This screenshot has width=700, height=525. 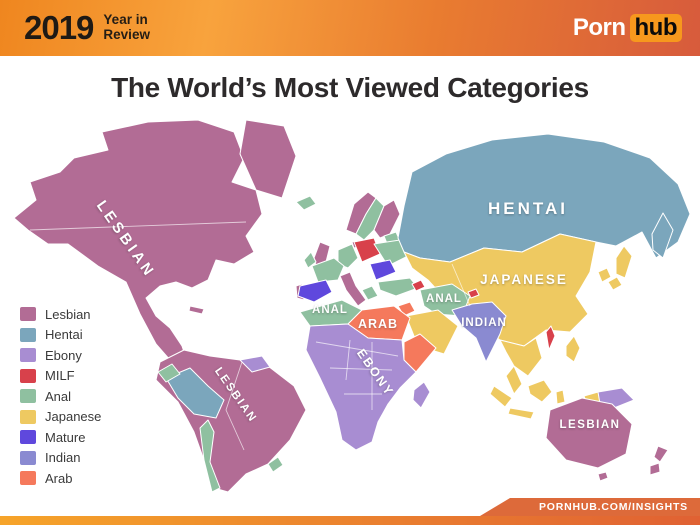 What do you see at coordinates (328, 270) in the screenshot?
I see `region-france` at bounding box center [328, 270].